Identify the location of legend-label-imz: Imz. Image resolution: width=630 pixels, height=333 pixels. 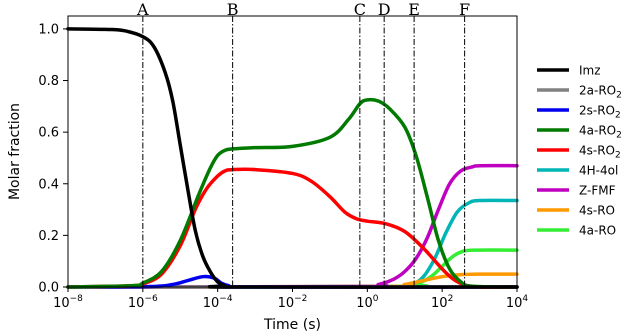
(590, 71).